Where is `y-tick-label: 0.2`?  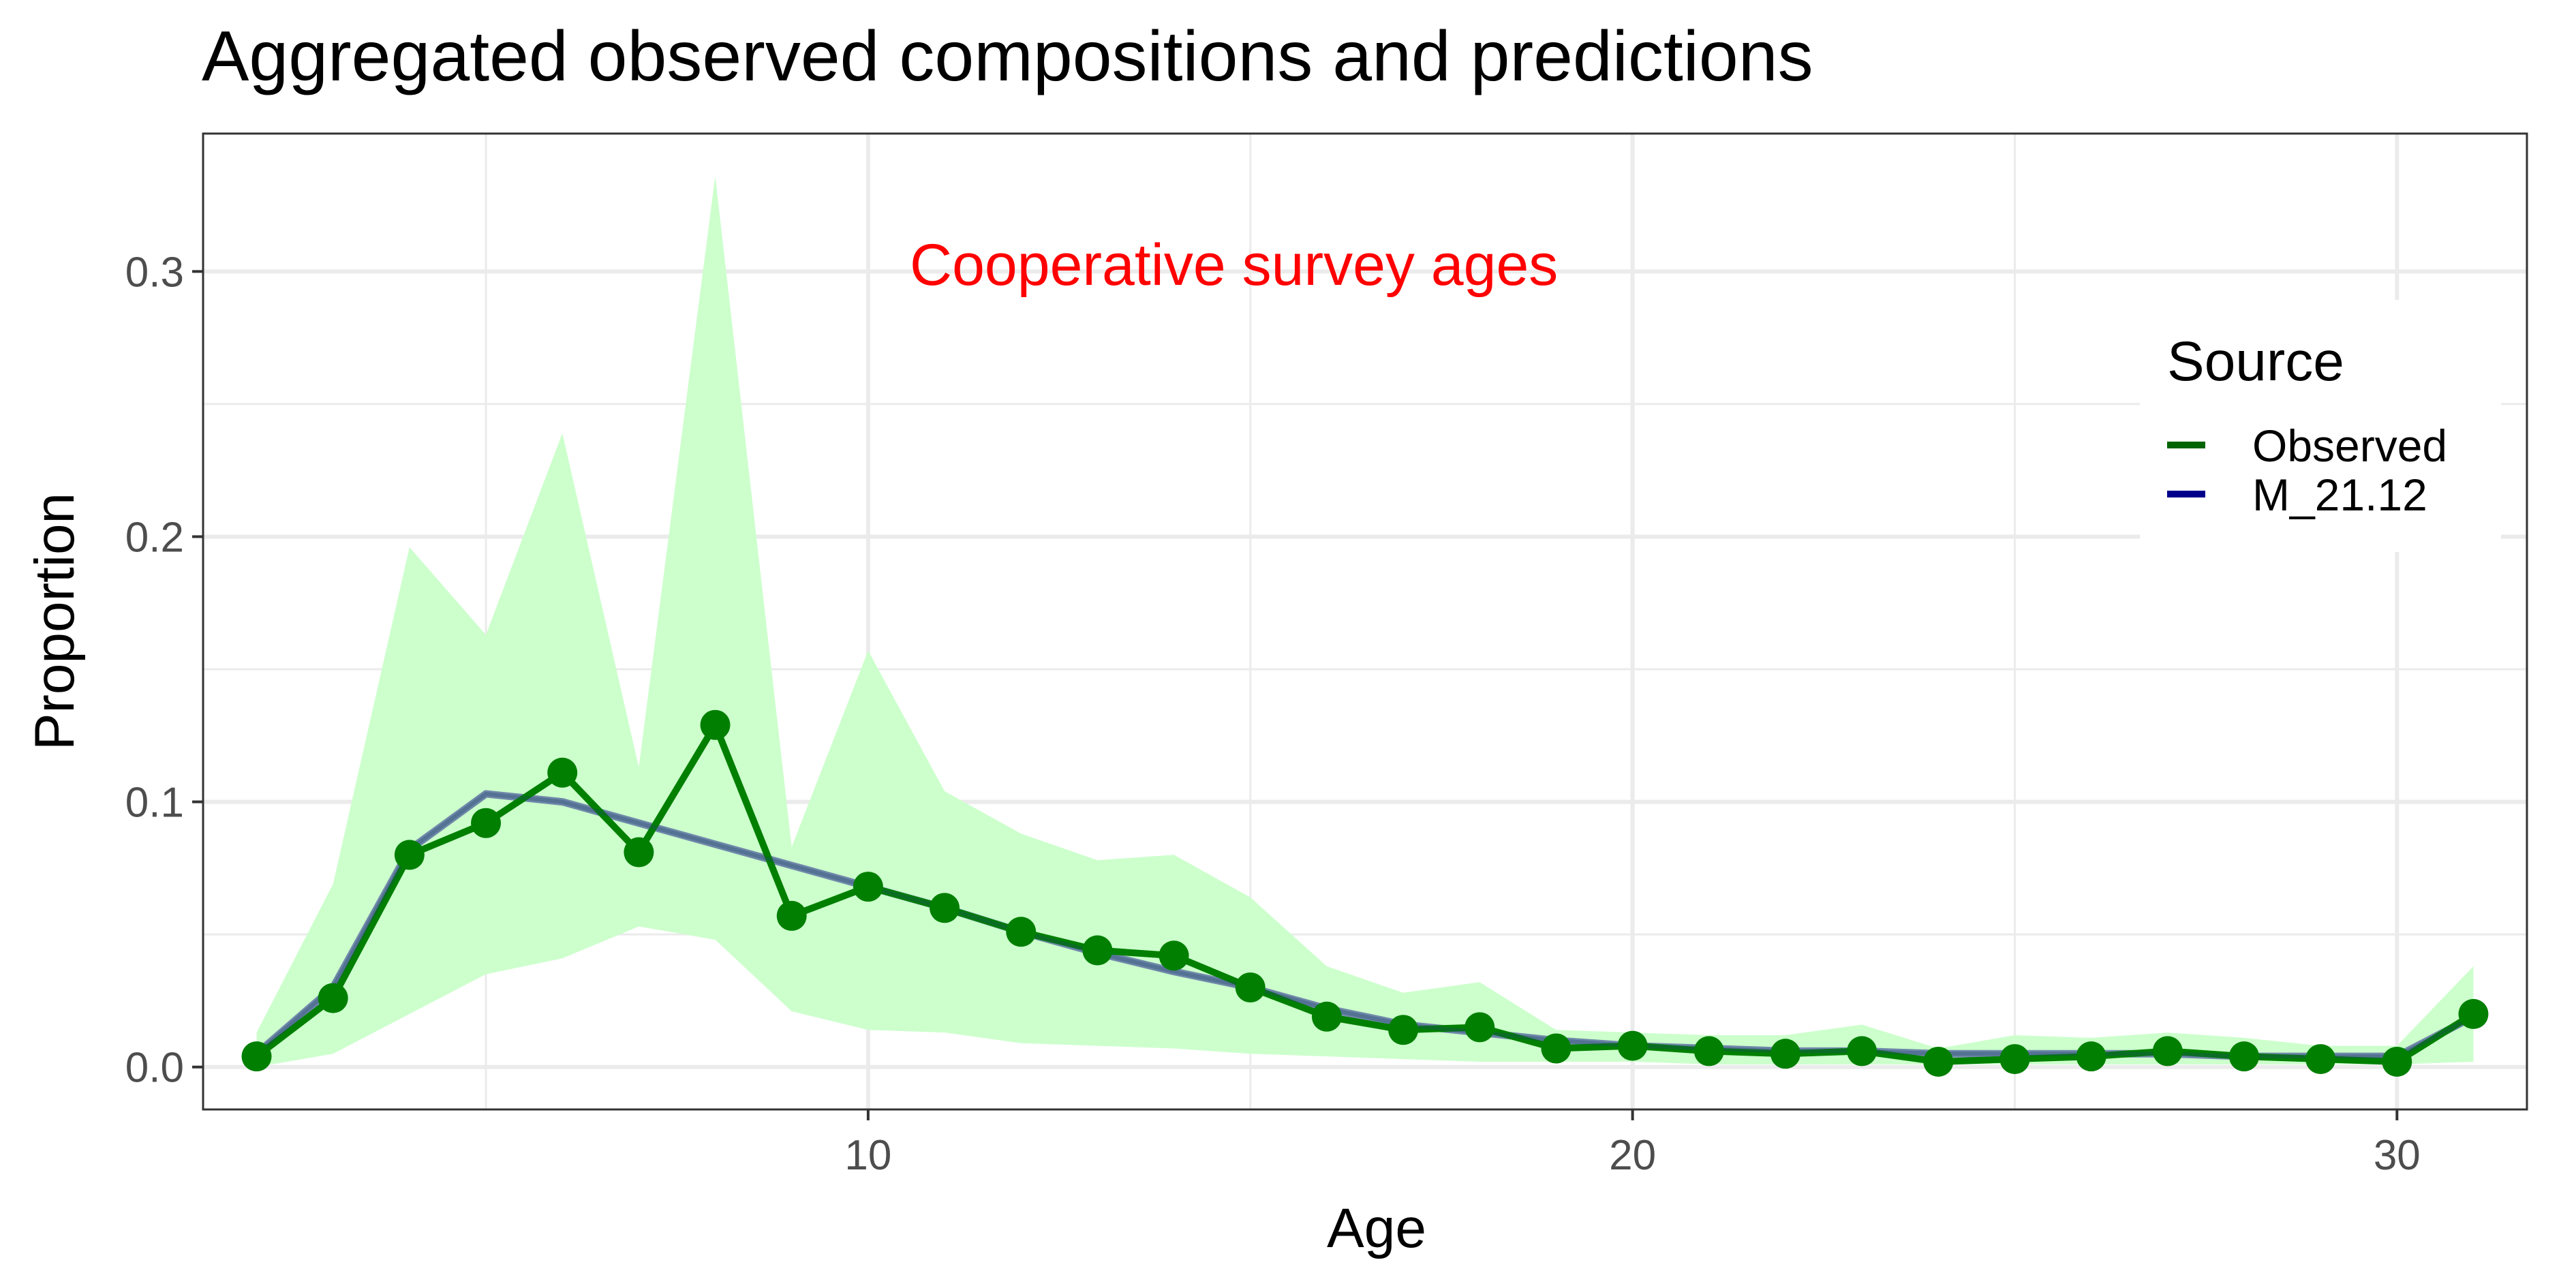 y-tick-label: 0.2 is located at coordinates (154, 537).